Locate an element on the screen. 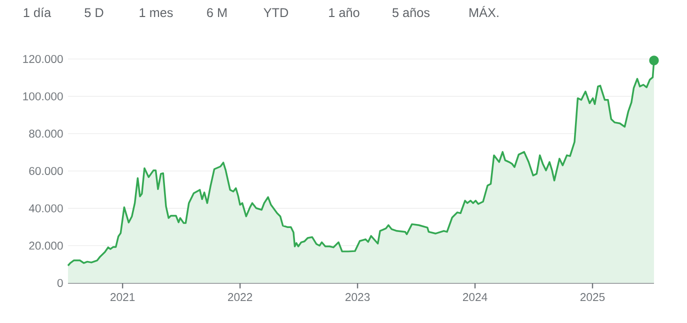 The image size is (687, 323). y-tick-label: 100.000 is located at coordinates (43, 96).